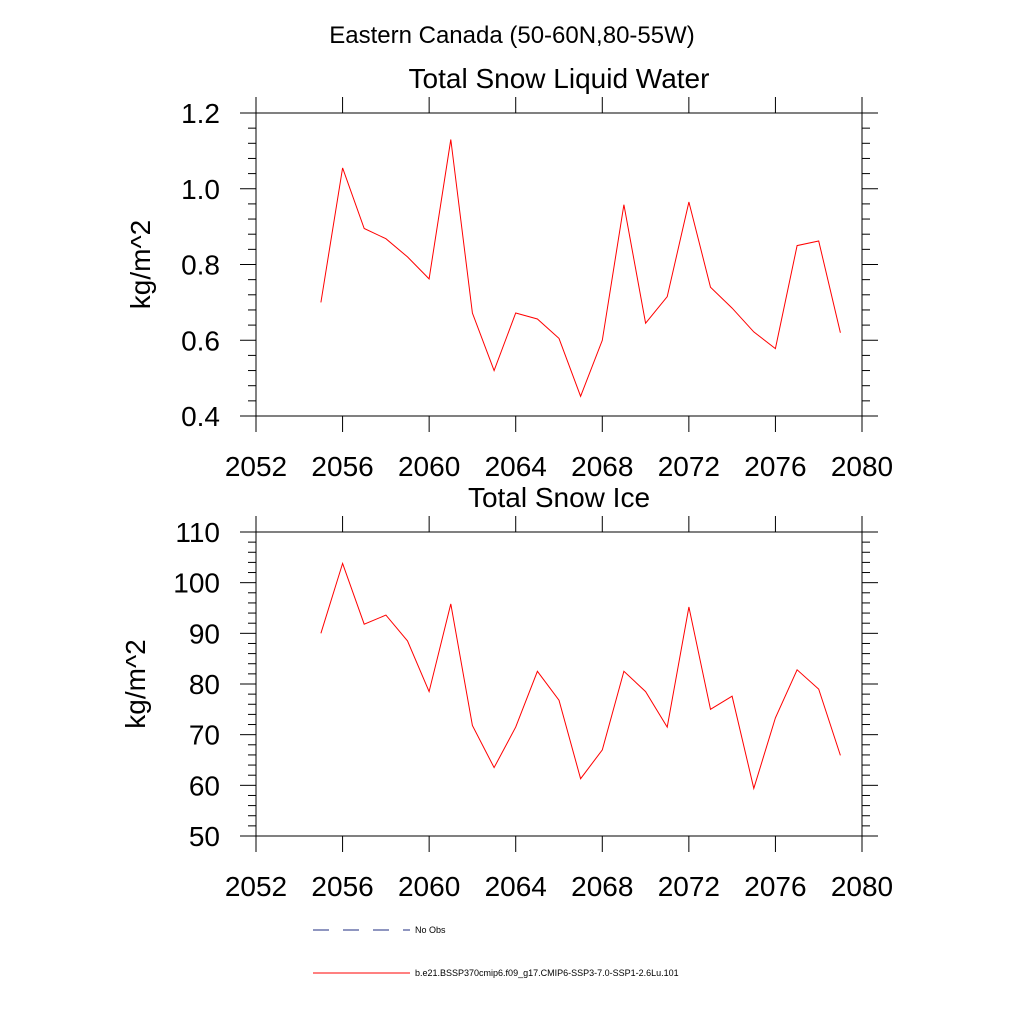 The width and height of the screenshot is (1024, 1024). What do you see at coordinates (204, 785) in the screenshot?
I see `y-tick-label: 60` at bounding box center [204, 785].